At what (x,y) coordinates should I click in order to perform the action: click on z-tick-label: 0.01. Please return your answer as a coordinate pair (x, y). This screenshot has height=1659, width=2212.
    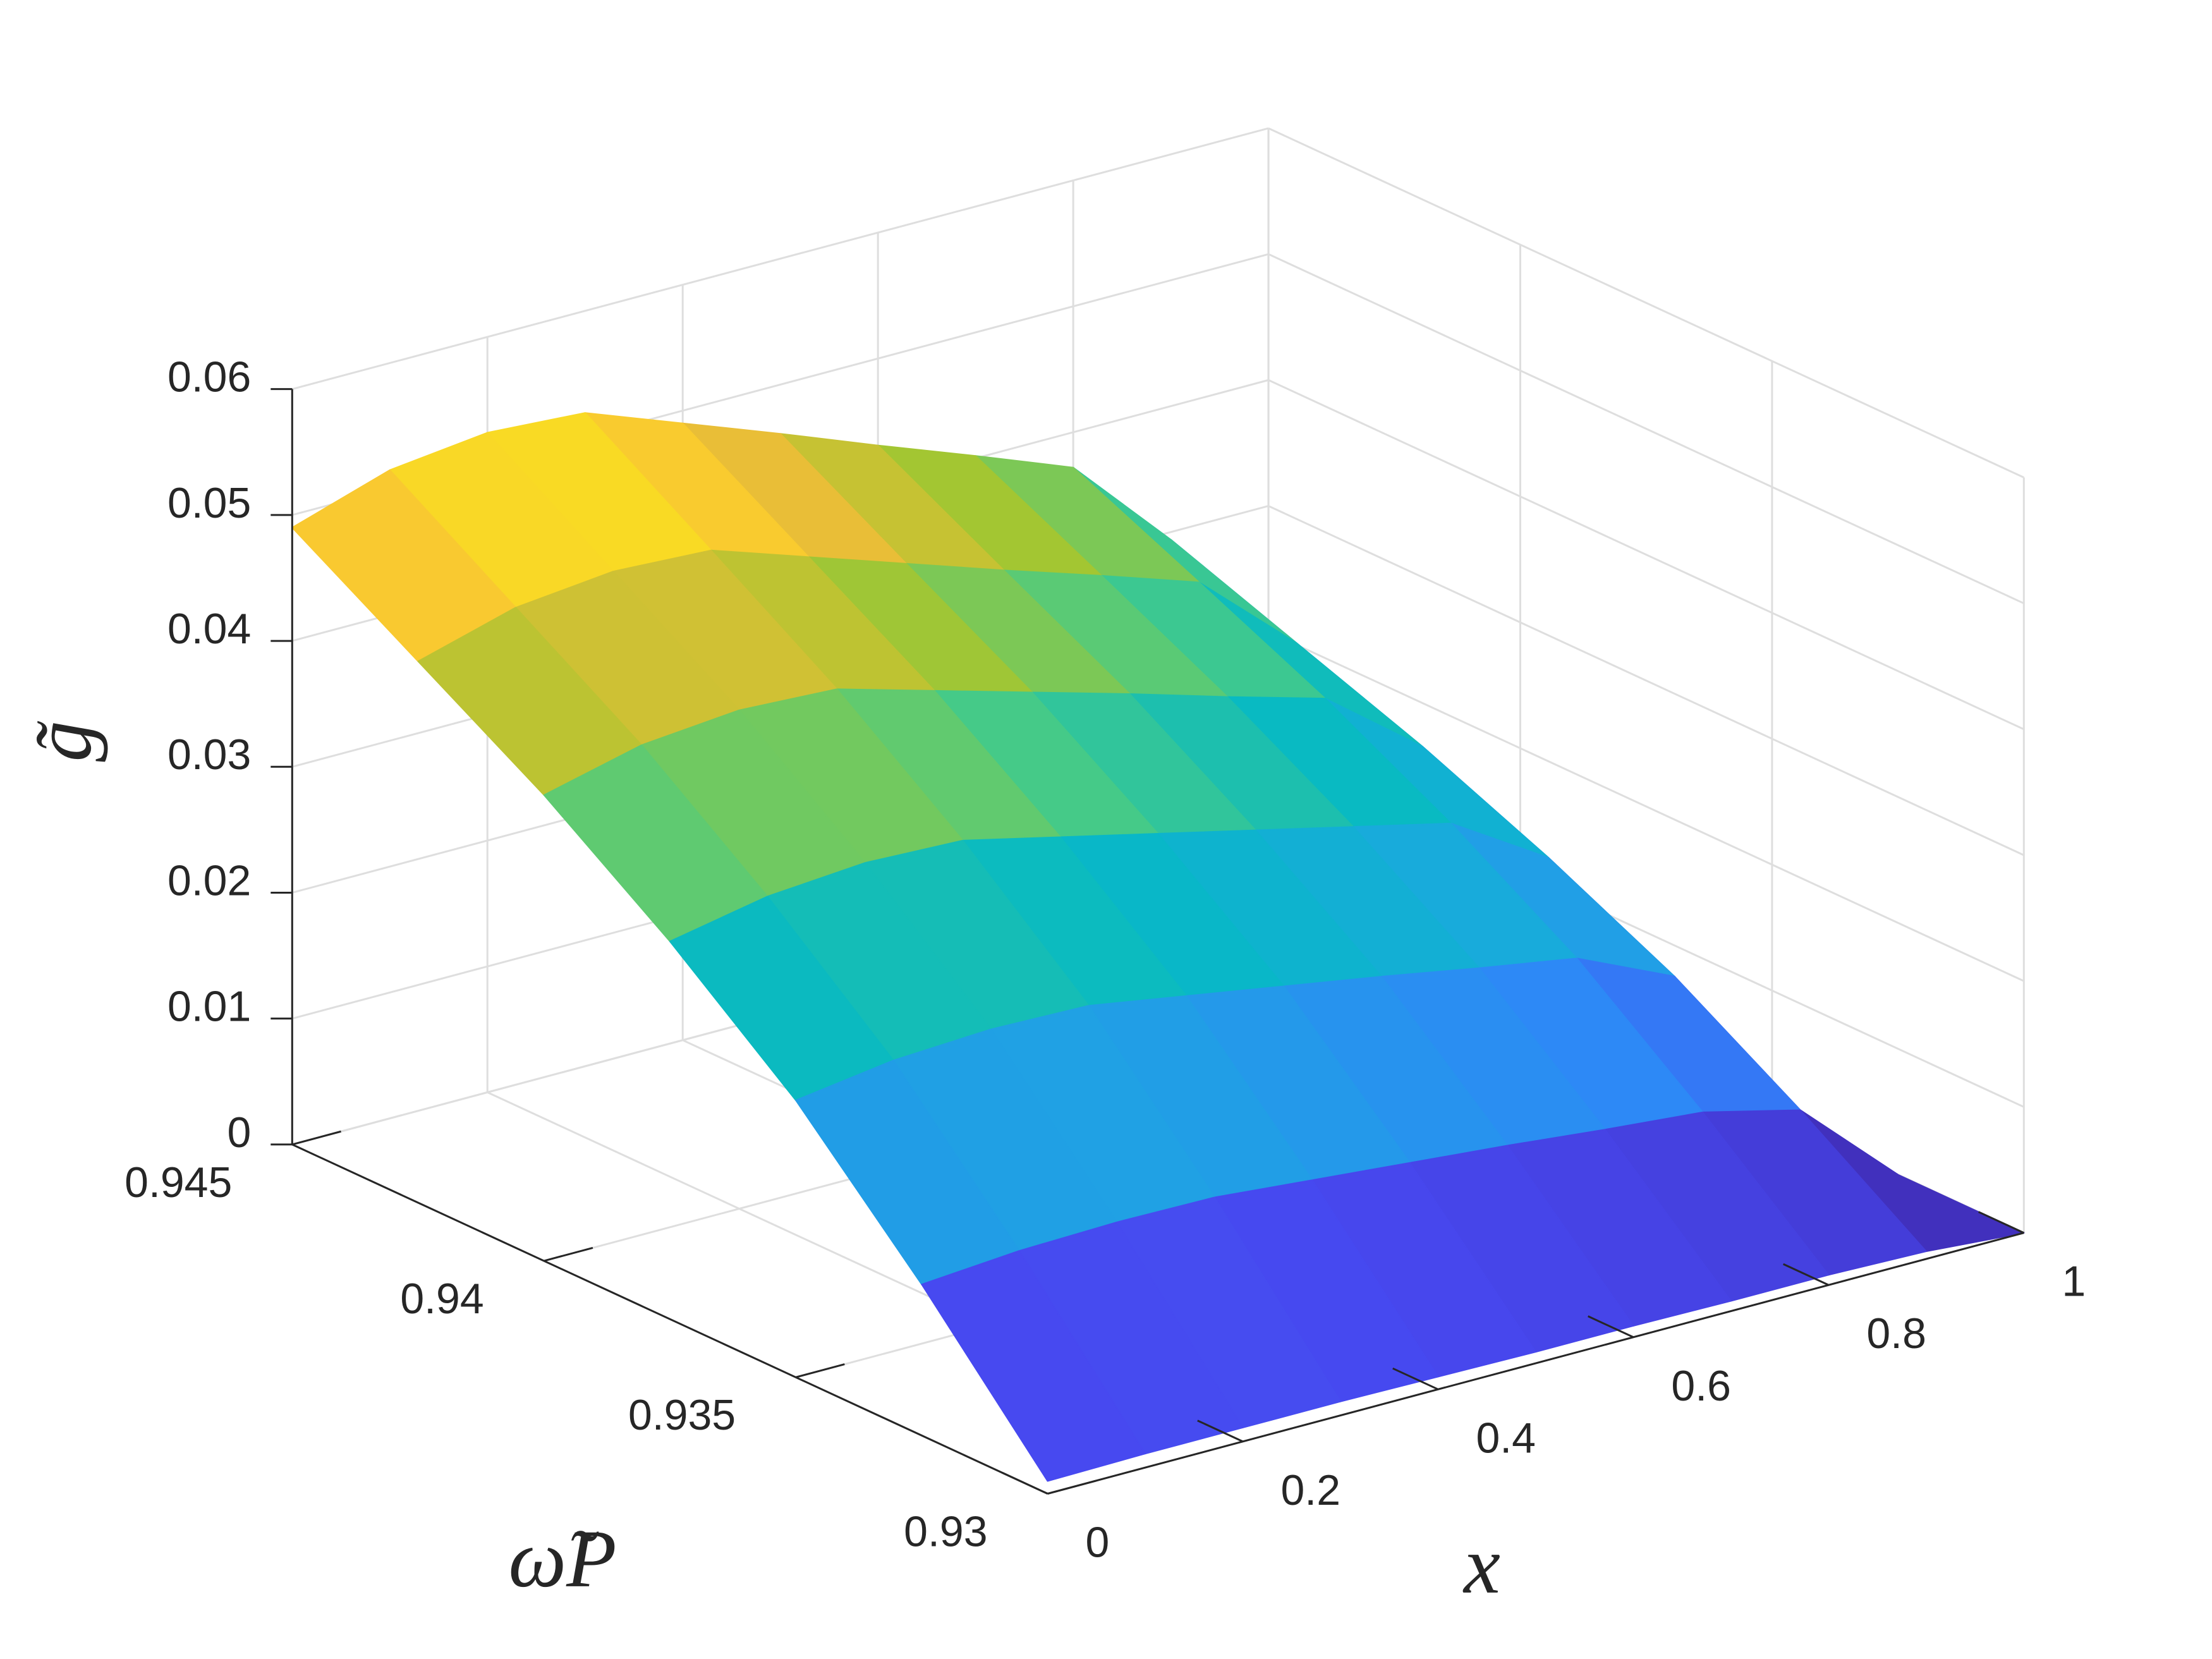
    Looking at the image, I should click on (209, 1007).